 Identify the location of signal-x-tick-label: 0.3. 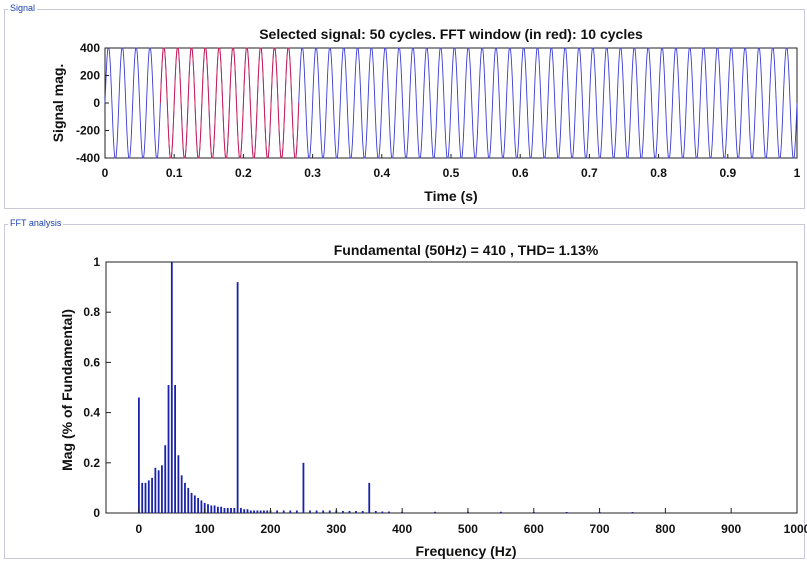
(312, 173).